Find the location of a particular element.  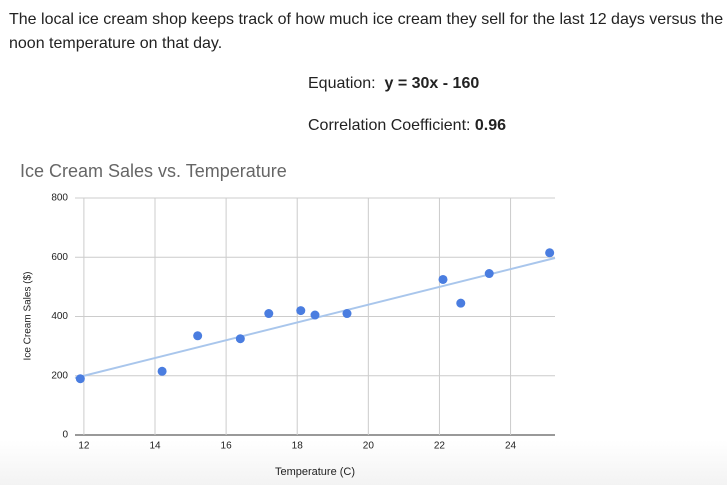

x-axis-label: Temperature (C) is located at coordinates (315, 472).